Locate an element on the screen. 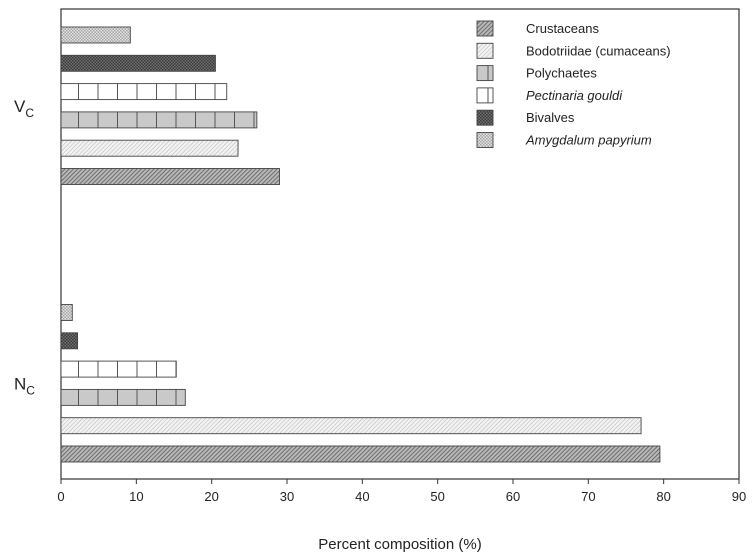 The width and height of the screenshot is (752, 554). bar-nc-pectinaria-gouldi is located at coordinates (118, 369).